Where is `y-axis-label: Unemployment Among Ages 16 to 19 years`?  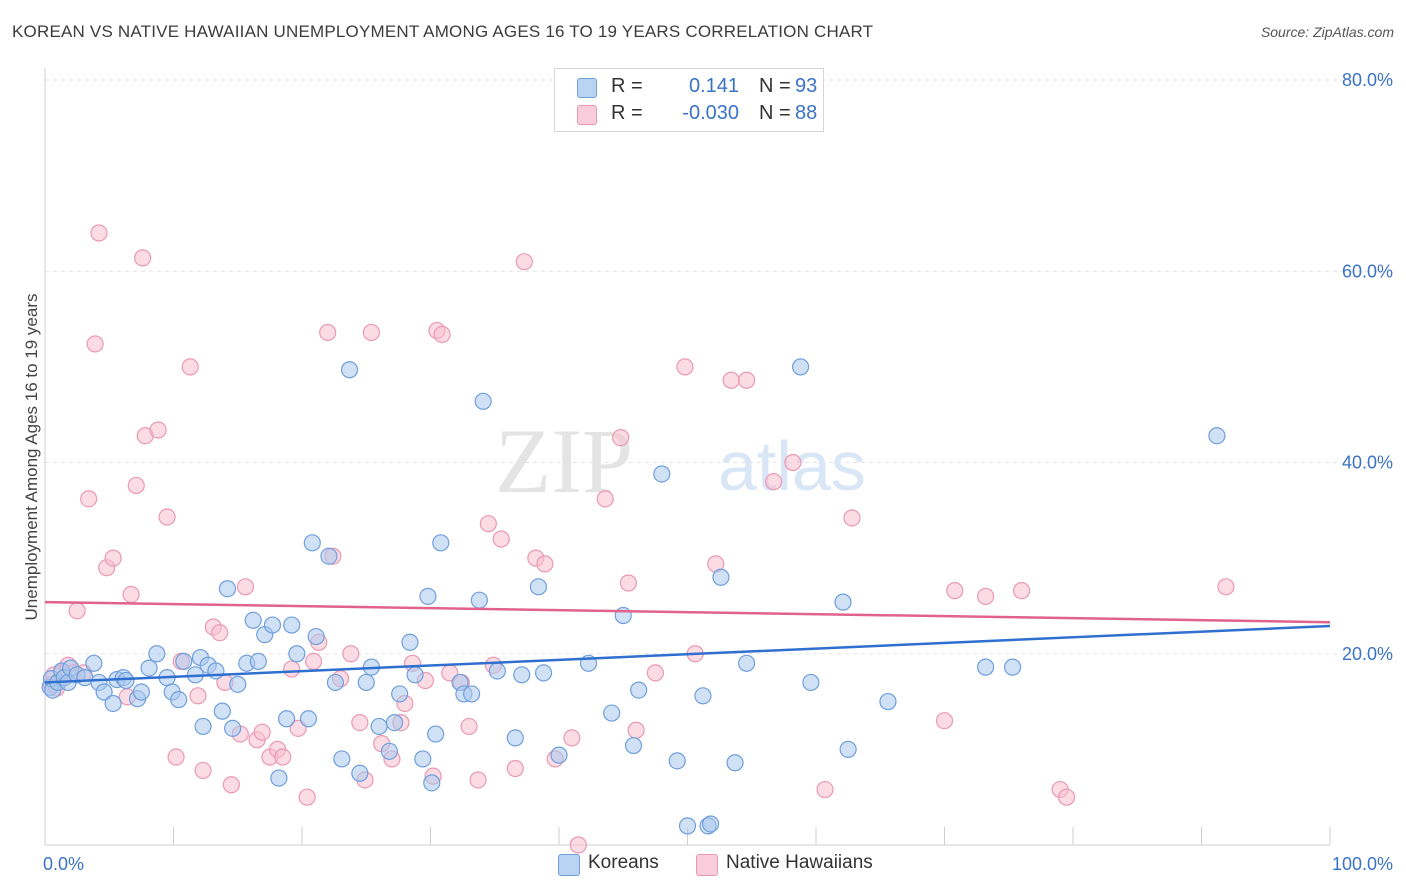
y-axis-label: Unemployment Among Ages 16 to 19 years is located at coordinates (31, 457).